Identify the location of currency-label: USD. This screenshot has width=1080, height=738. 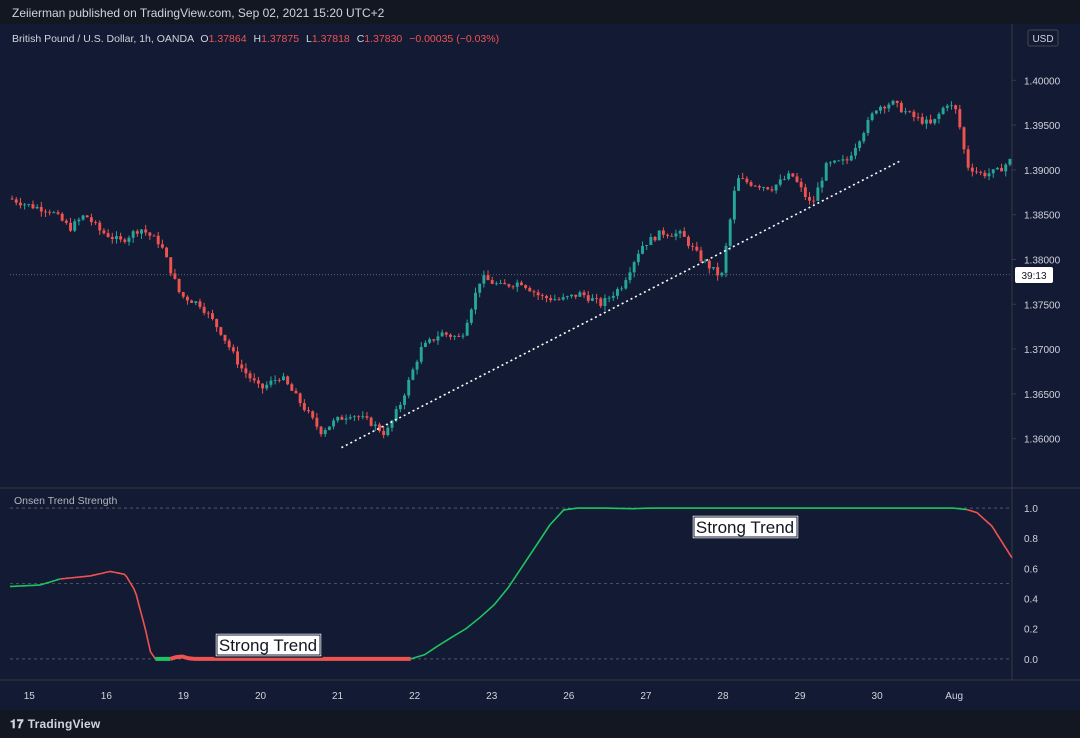
(1042, 39).